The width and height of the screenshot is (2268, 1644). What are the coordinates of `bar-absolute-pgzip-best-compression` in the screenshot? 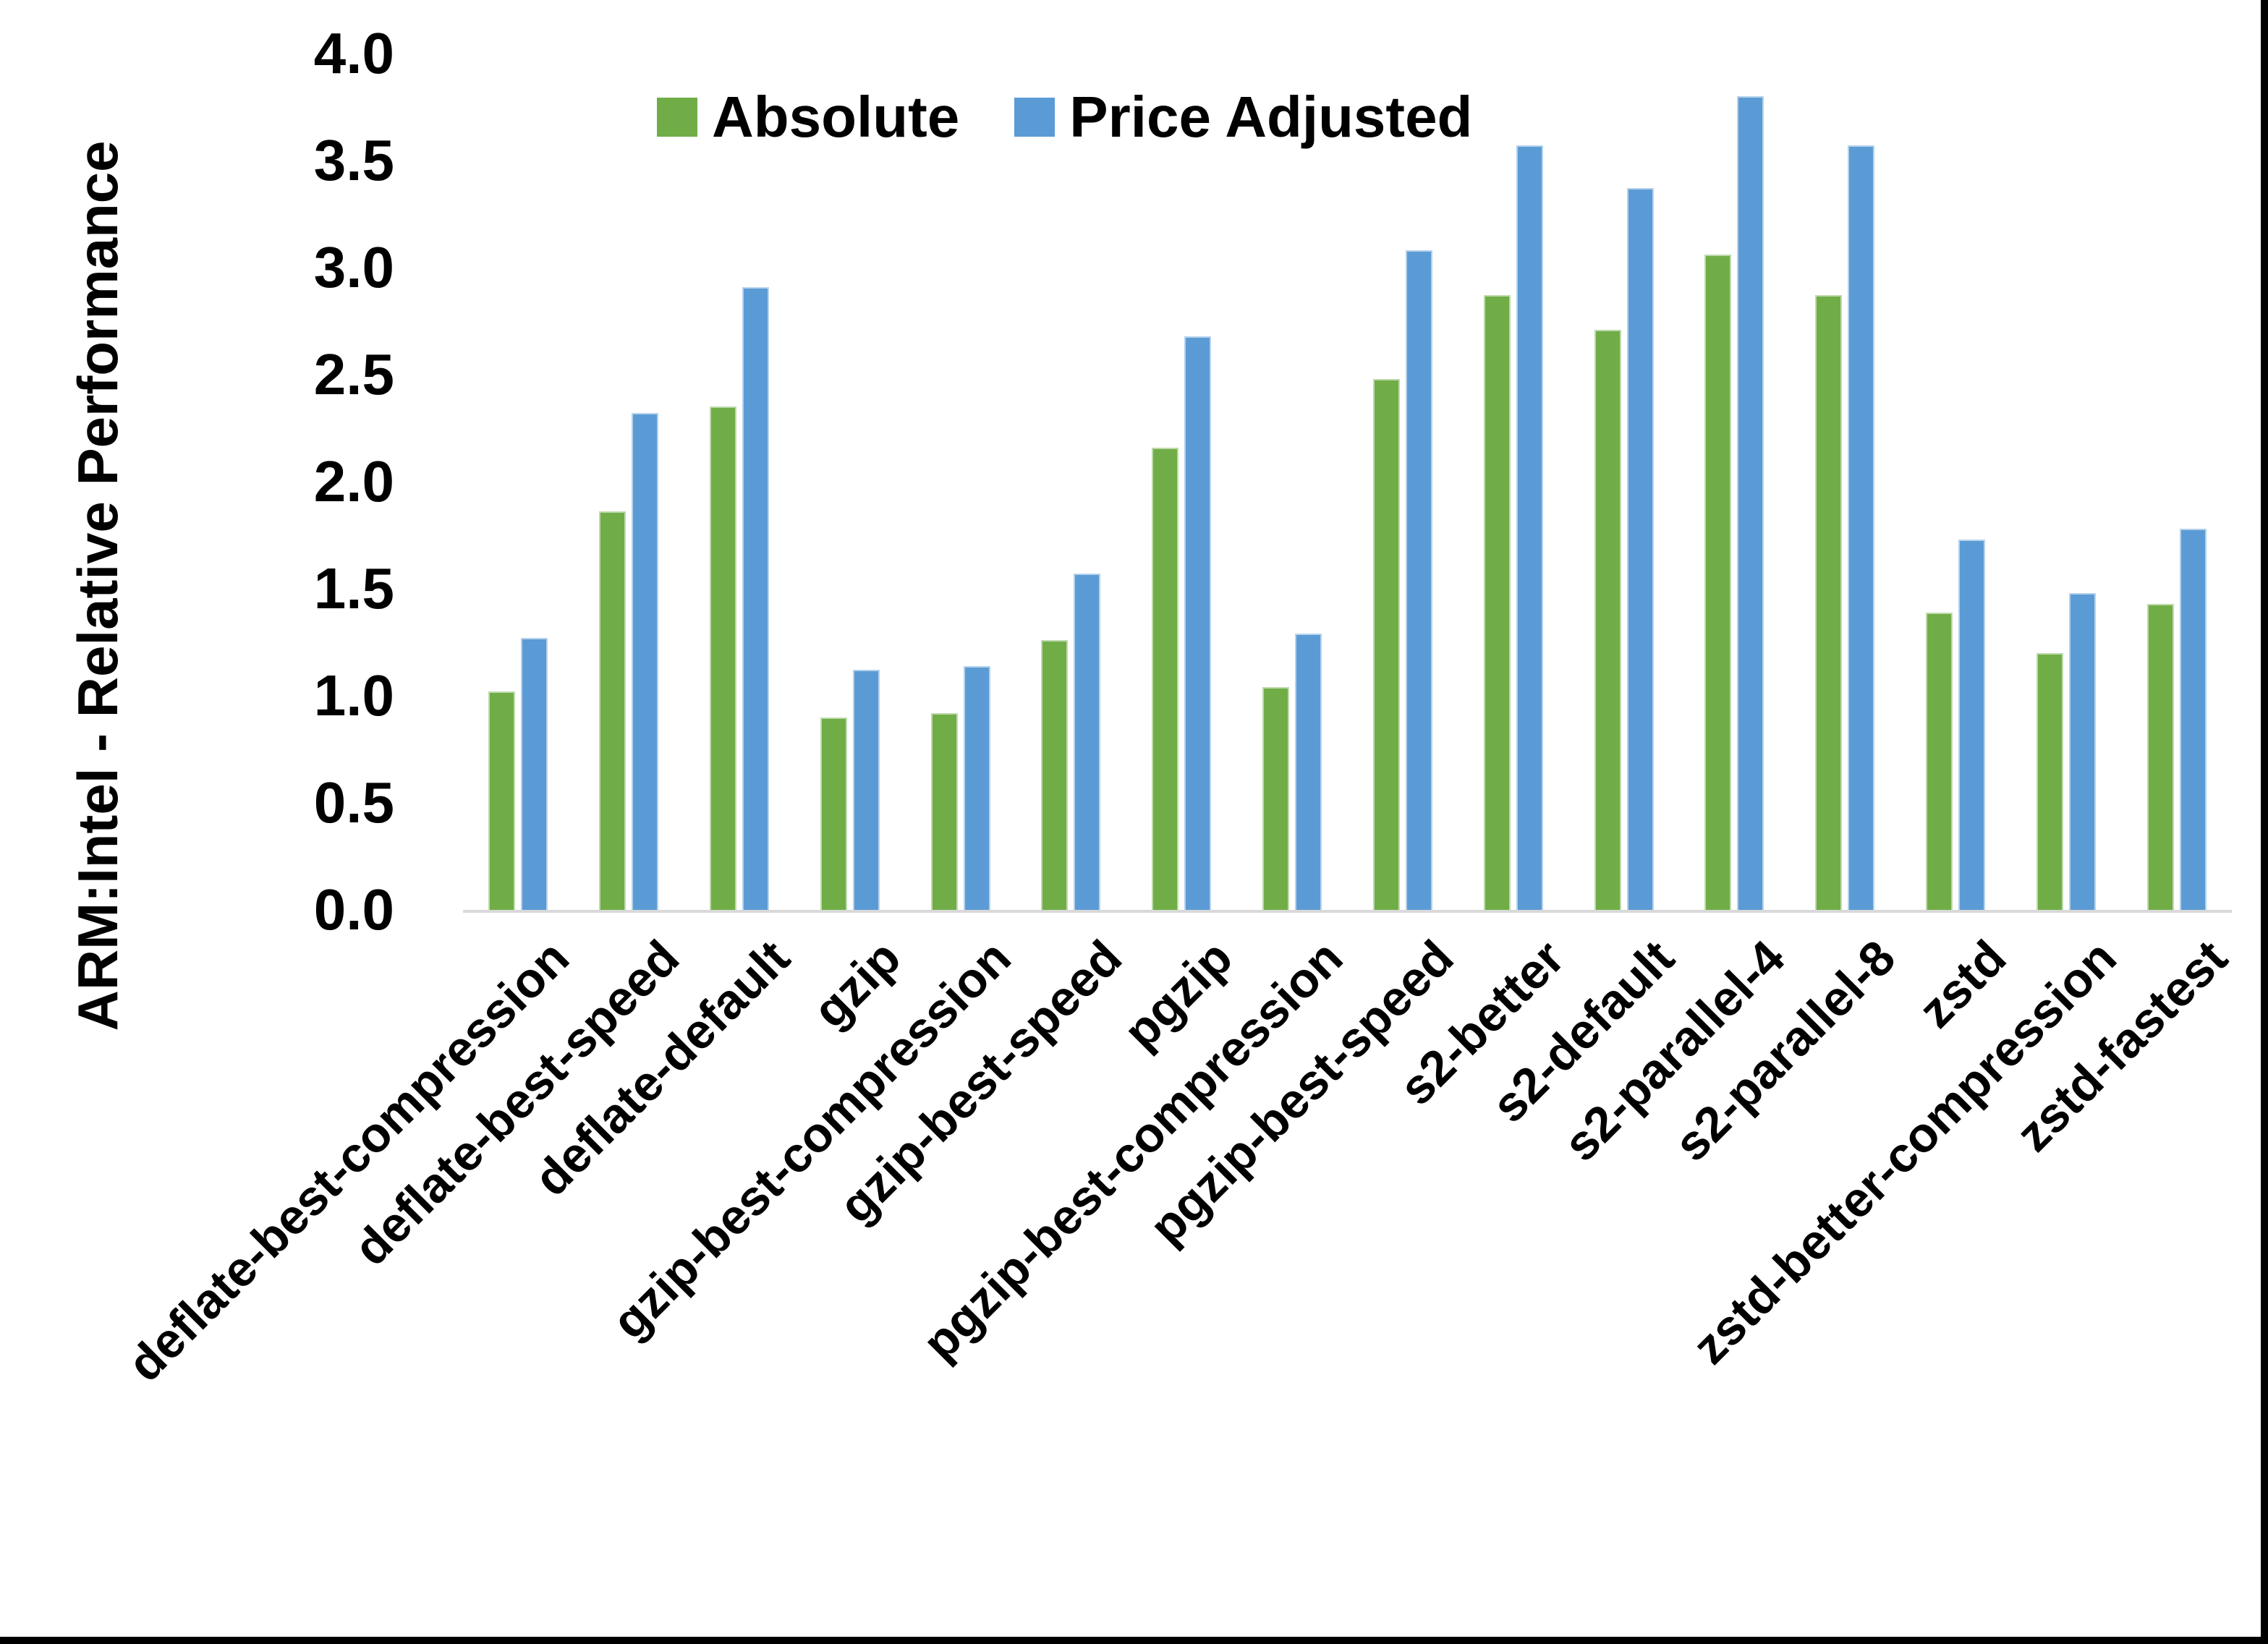 It's located at (1276, 798).